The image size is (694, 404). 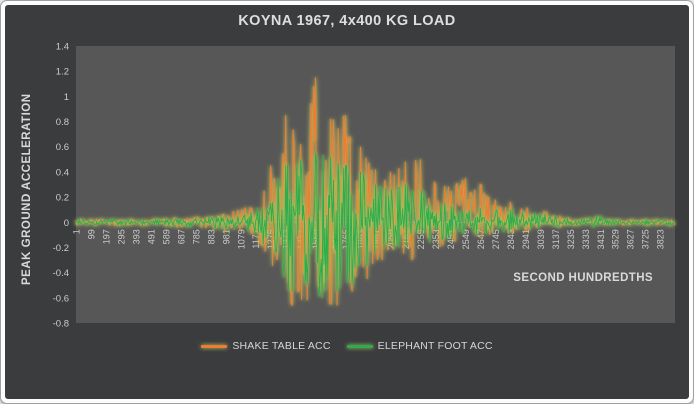 I want to click on elephant-foot-line-swatch, so click(x=359, y=346).